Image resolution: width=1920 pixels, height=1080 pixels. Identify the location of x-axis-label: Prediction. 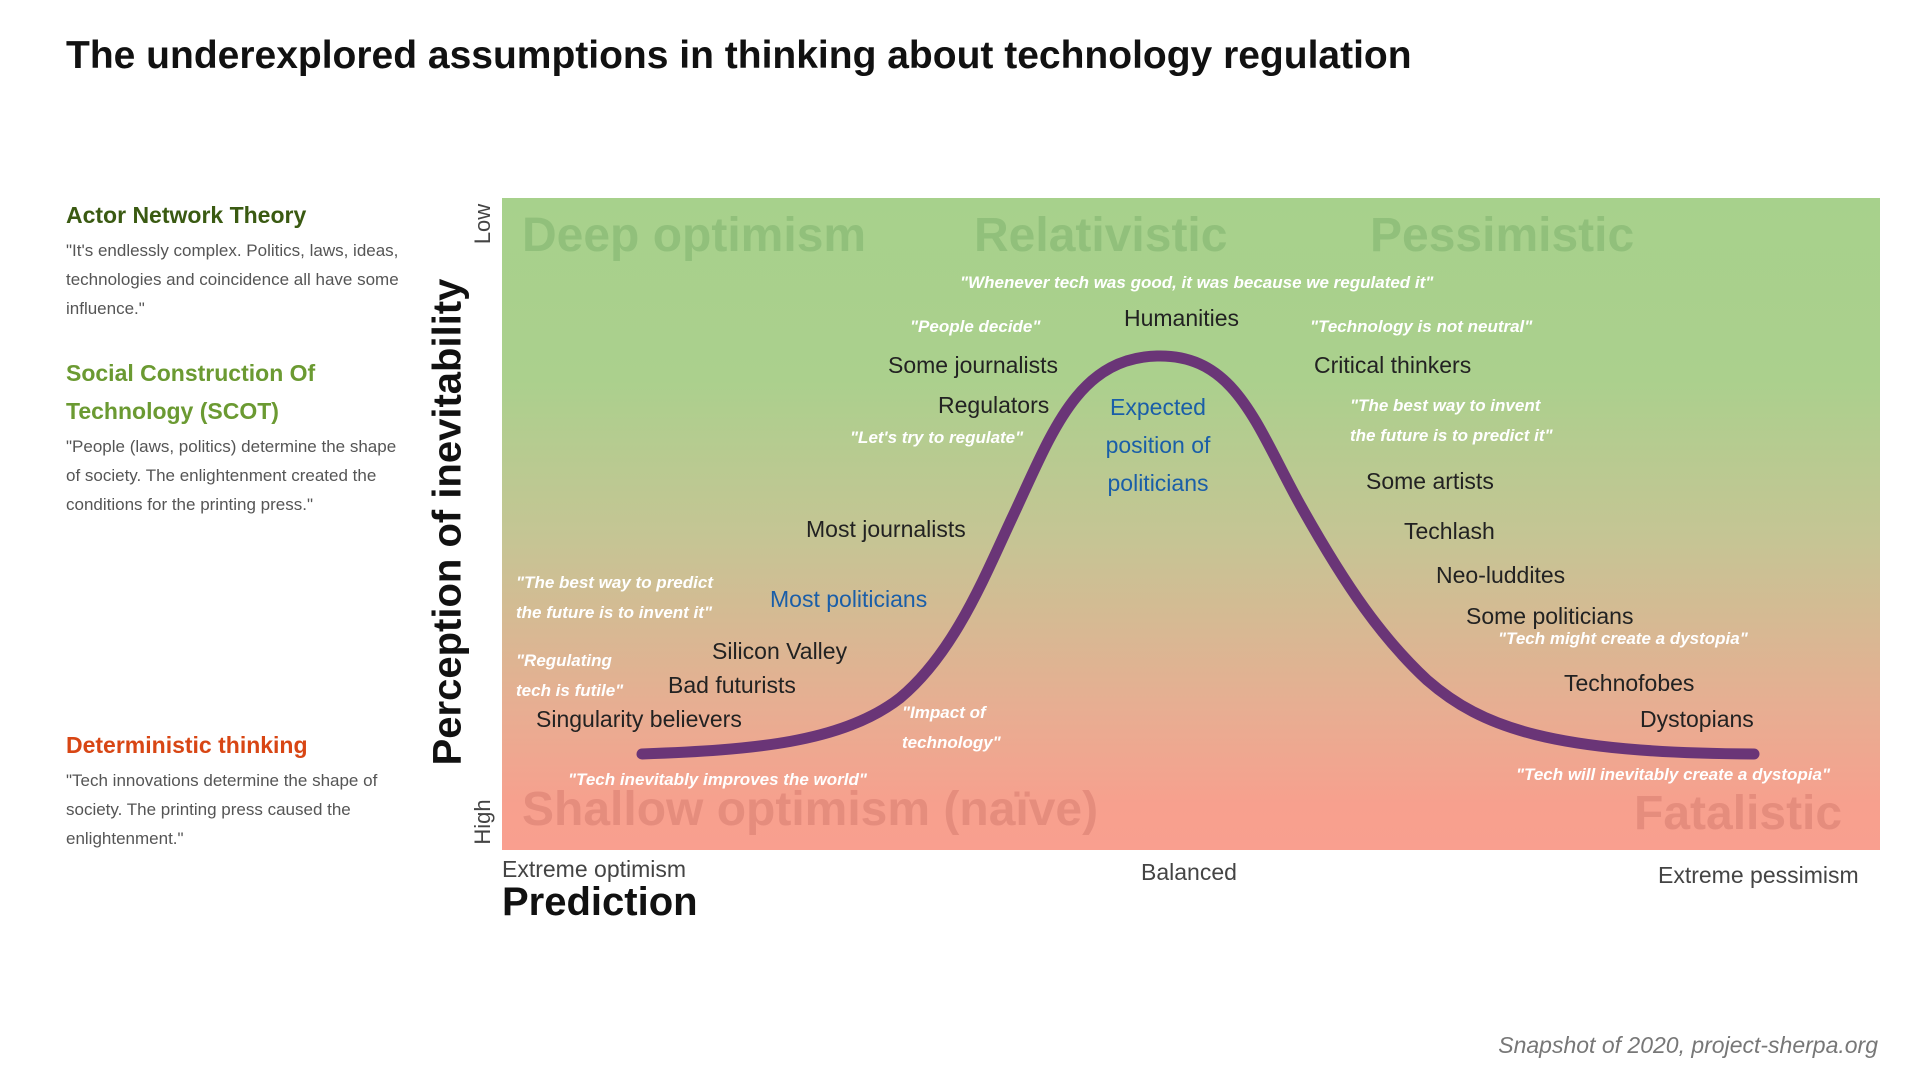
(600, 902).